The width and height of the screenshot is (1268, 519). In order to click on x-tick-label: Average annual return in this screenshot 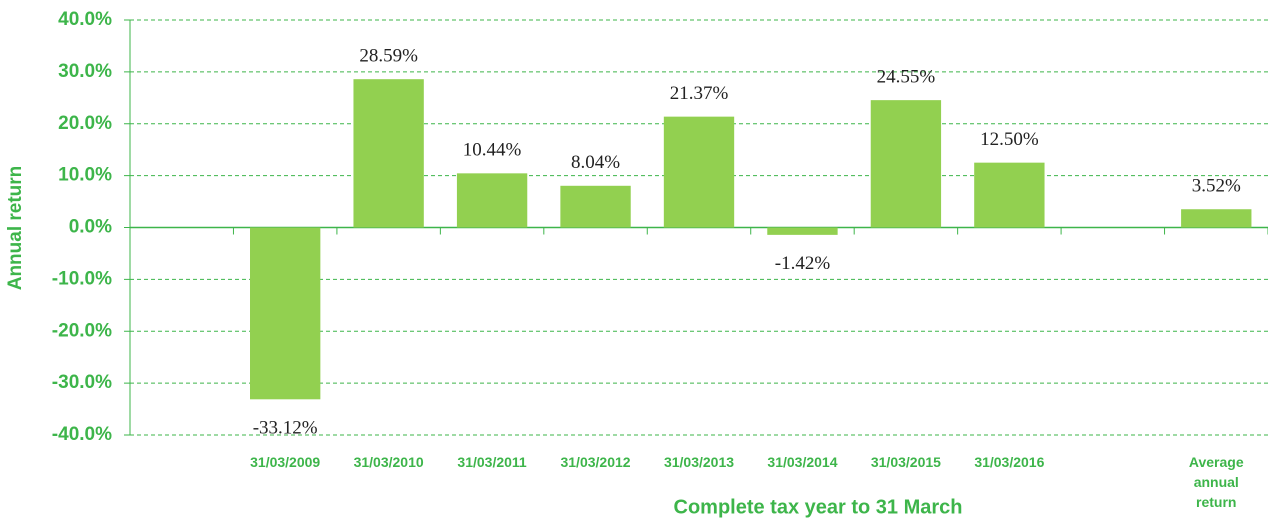, I will do `click(1216, 482)`.